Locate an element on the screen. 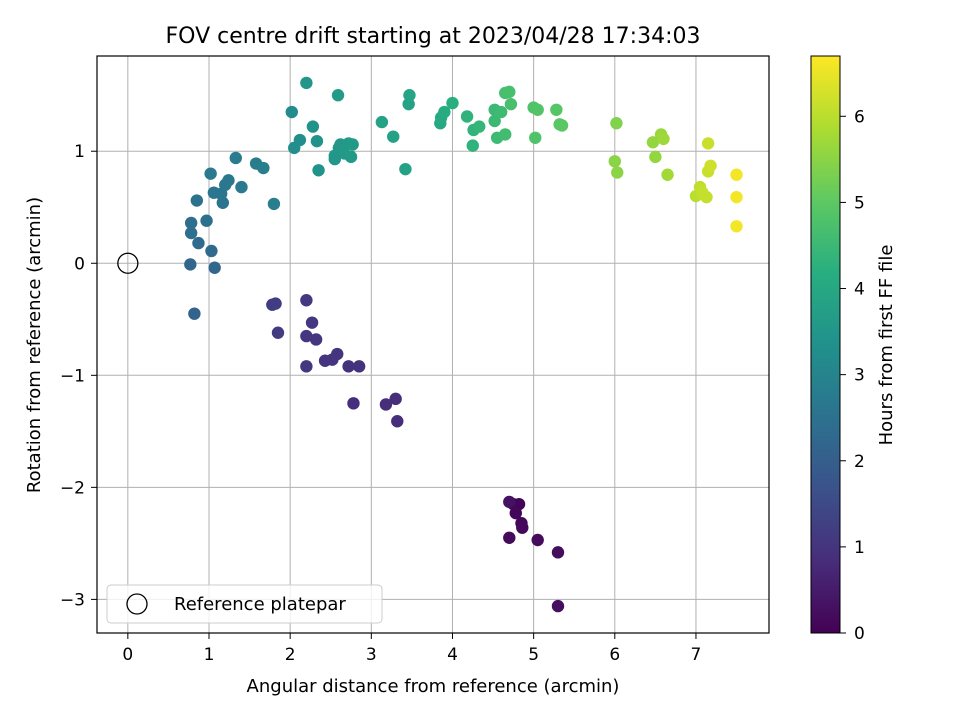 Image resolution: width=960 pixels, height=720 pixels. colorbar-tick-label: 6 is located at coordinates (859, 117).